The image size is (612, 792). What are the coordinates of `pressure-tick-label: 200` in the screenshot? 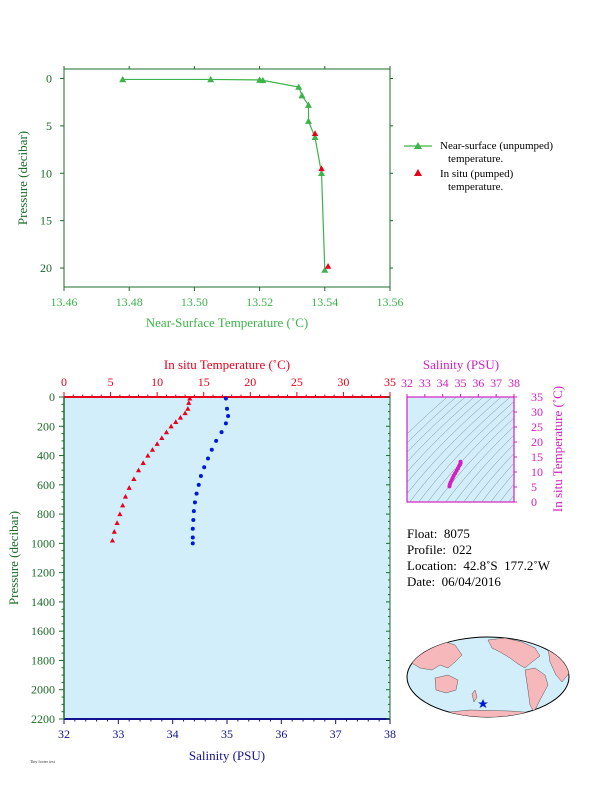 It's located at (46, 426).